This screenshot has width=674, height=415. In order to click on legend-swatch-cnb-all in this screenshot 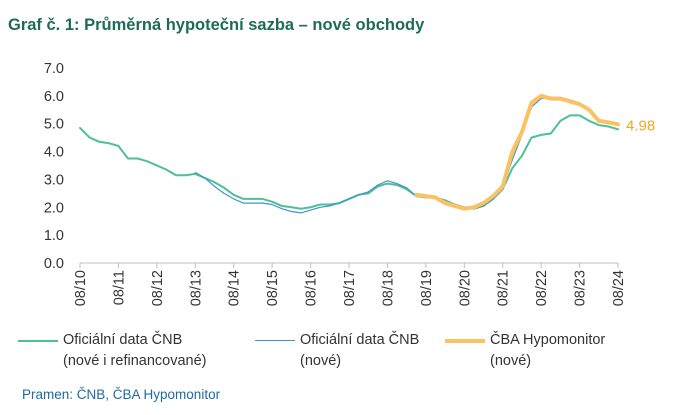, I will do `click(38, 341)`.